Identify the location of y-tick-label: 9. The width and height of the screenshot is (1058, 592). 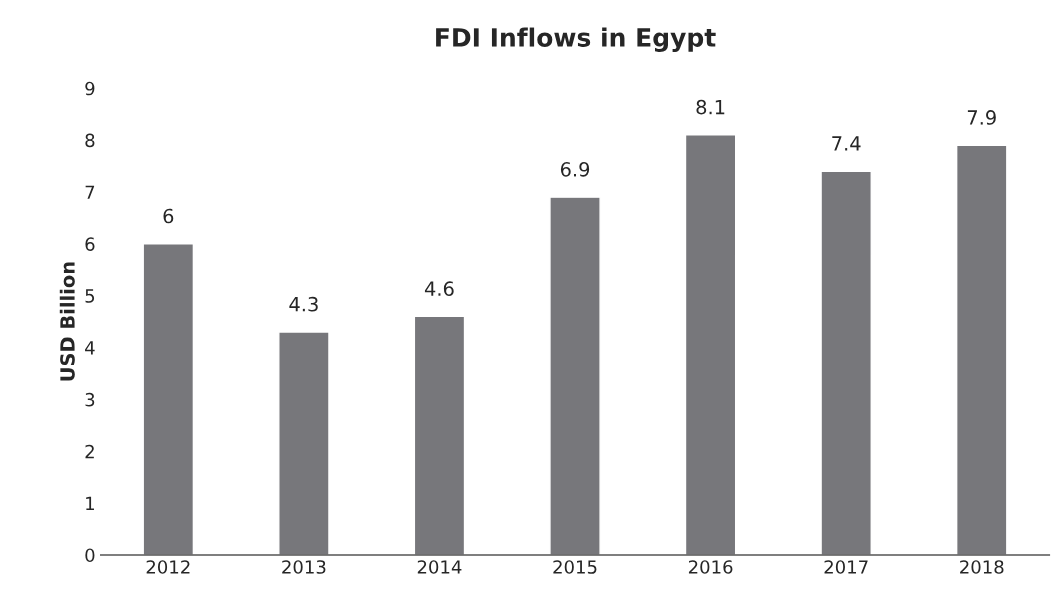
(90, 88).